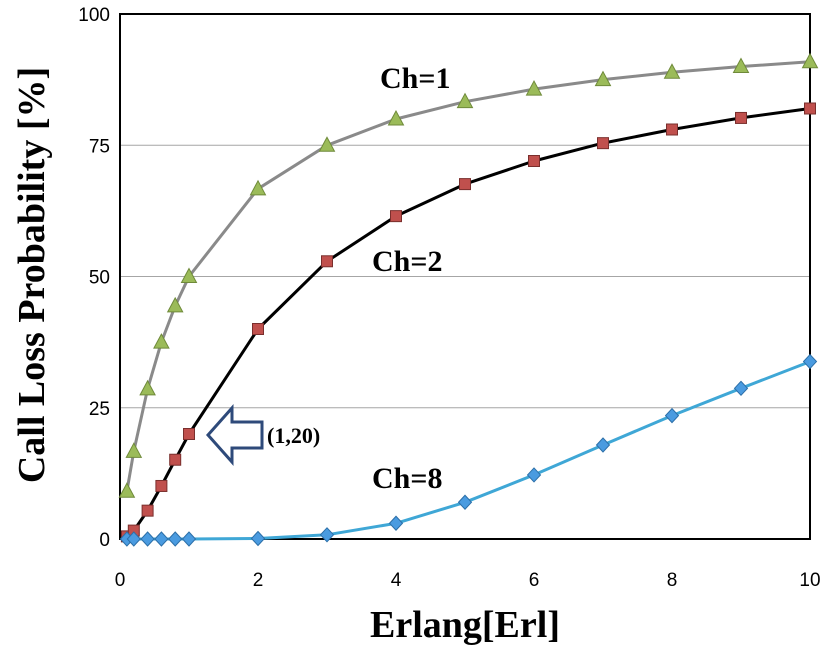 The height and width of the screenshot is (649, 827). What do you see at coordinates (293, 435) in the screenshot?
I see `callout-annotation: (1,20)` at bounding box center [293, 435].